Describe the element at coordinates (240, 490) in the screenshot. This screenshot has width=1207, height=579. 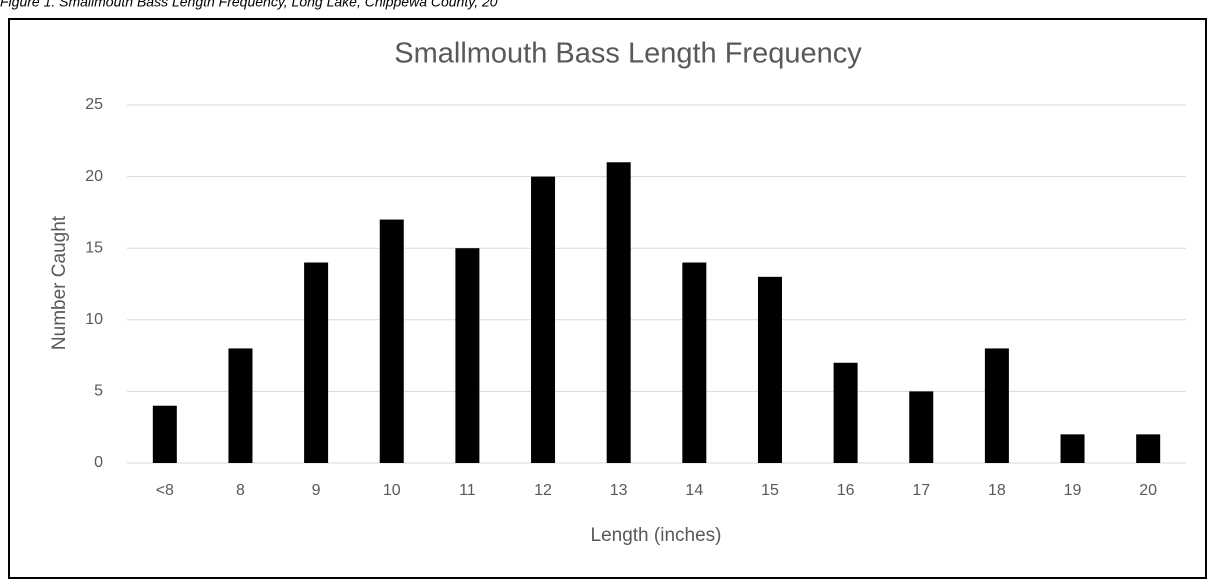
I see `x-tick-label: 8` at that location.